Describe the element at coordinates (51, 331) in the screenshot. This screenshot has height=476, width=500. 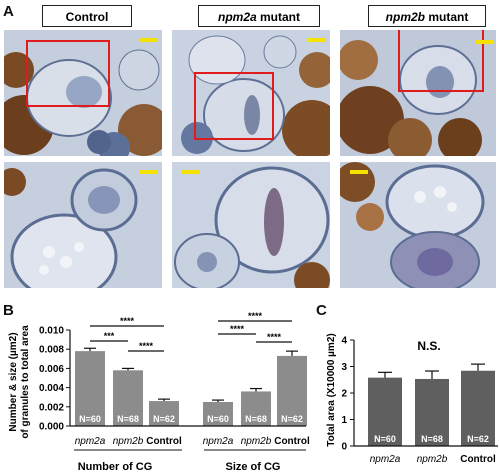
I see `chart-b-ytick-label: 0.010` at that location.